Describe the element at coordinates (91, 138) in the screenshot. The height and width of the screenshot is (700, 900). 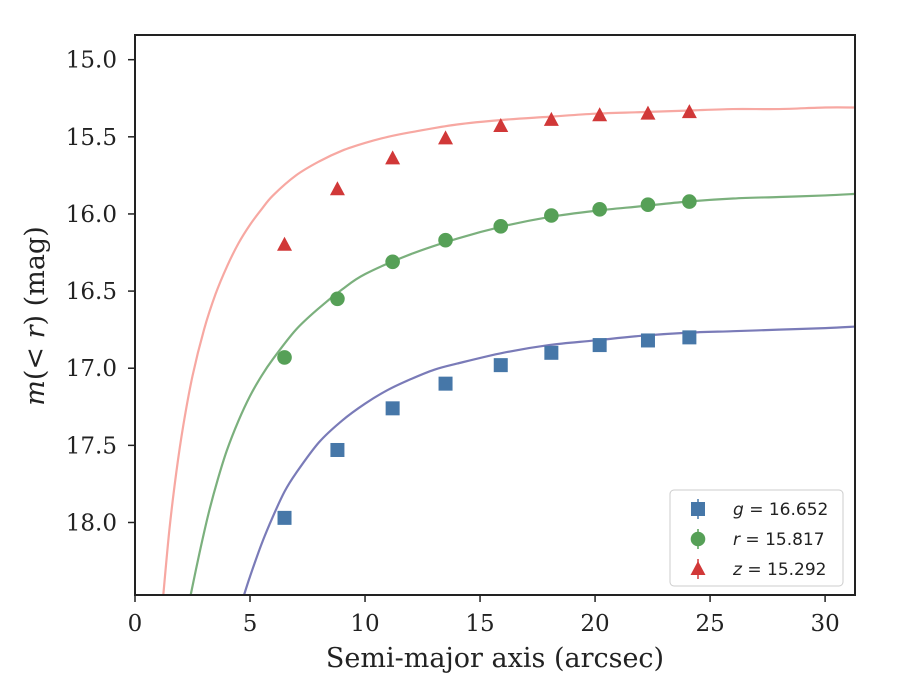
I see `y-tick-label: 15.5` at that location.